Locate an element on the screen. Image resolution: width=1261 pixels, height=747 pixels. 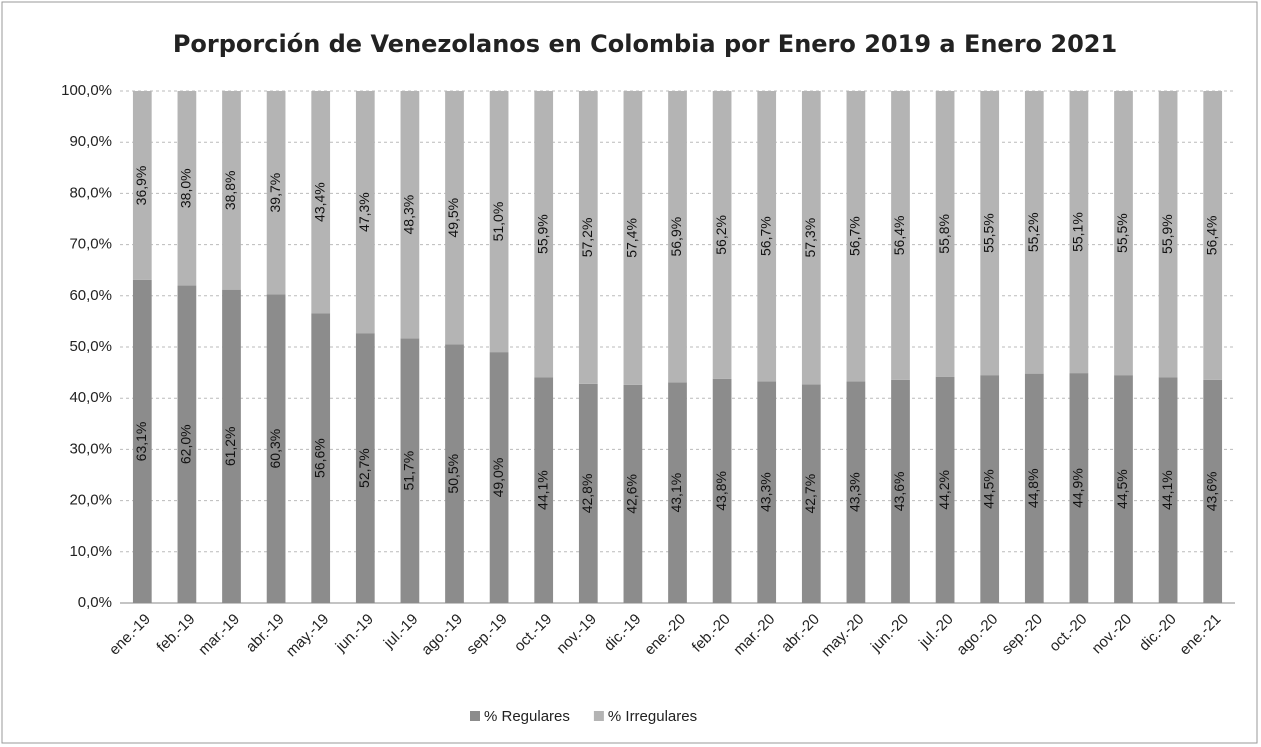
value-label: 62,0% is located at coordinates (186, 444).